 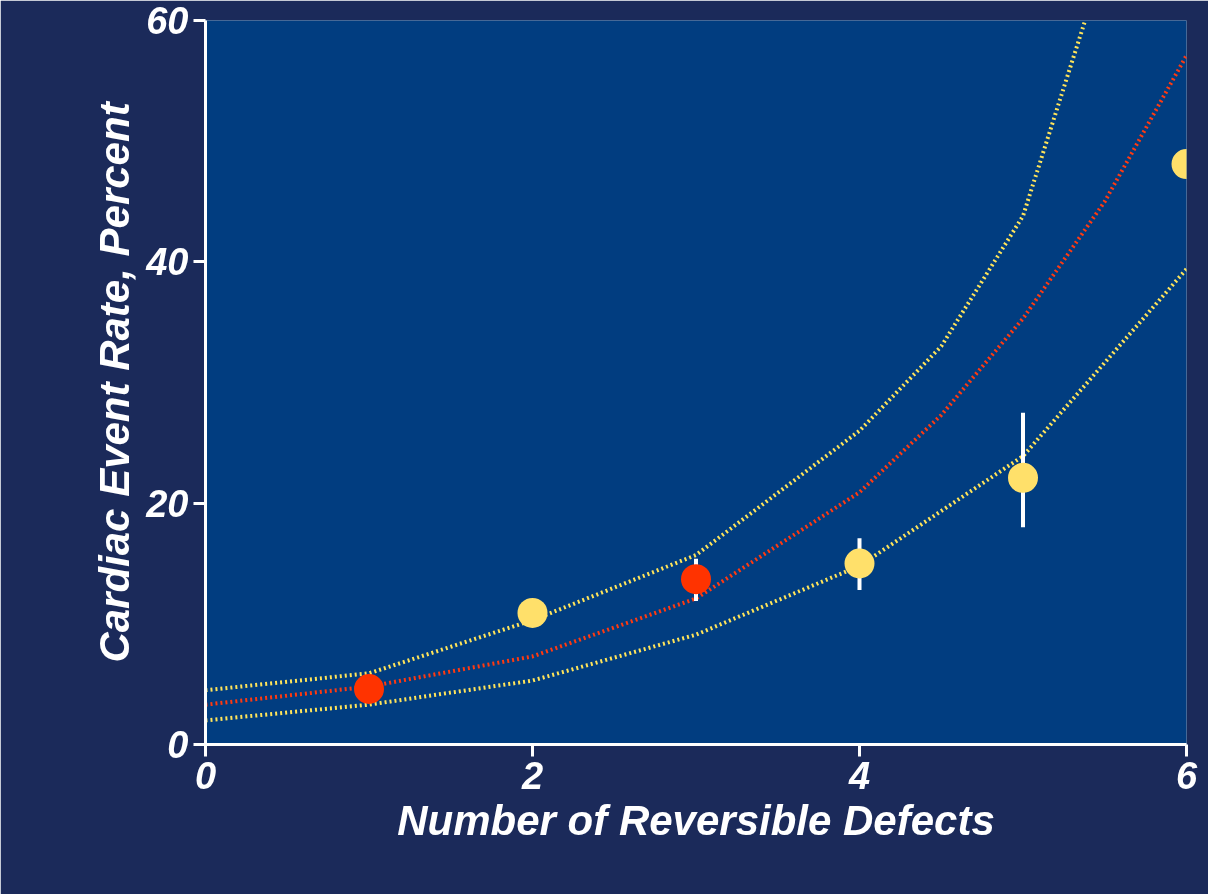 What do you see at coordinates (167, 262) in the screenshot?
I see `y-tick-label: 40` at bounding box center [167, 262].